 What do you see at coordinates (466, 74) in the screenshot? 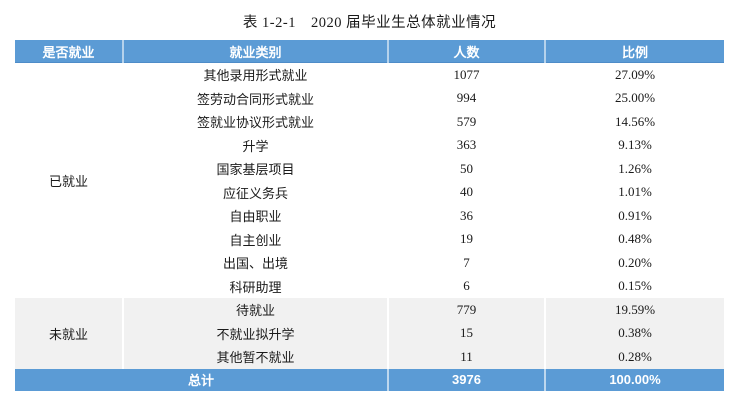
I see `count-cell: 1077` at bounding box center [466, 74].